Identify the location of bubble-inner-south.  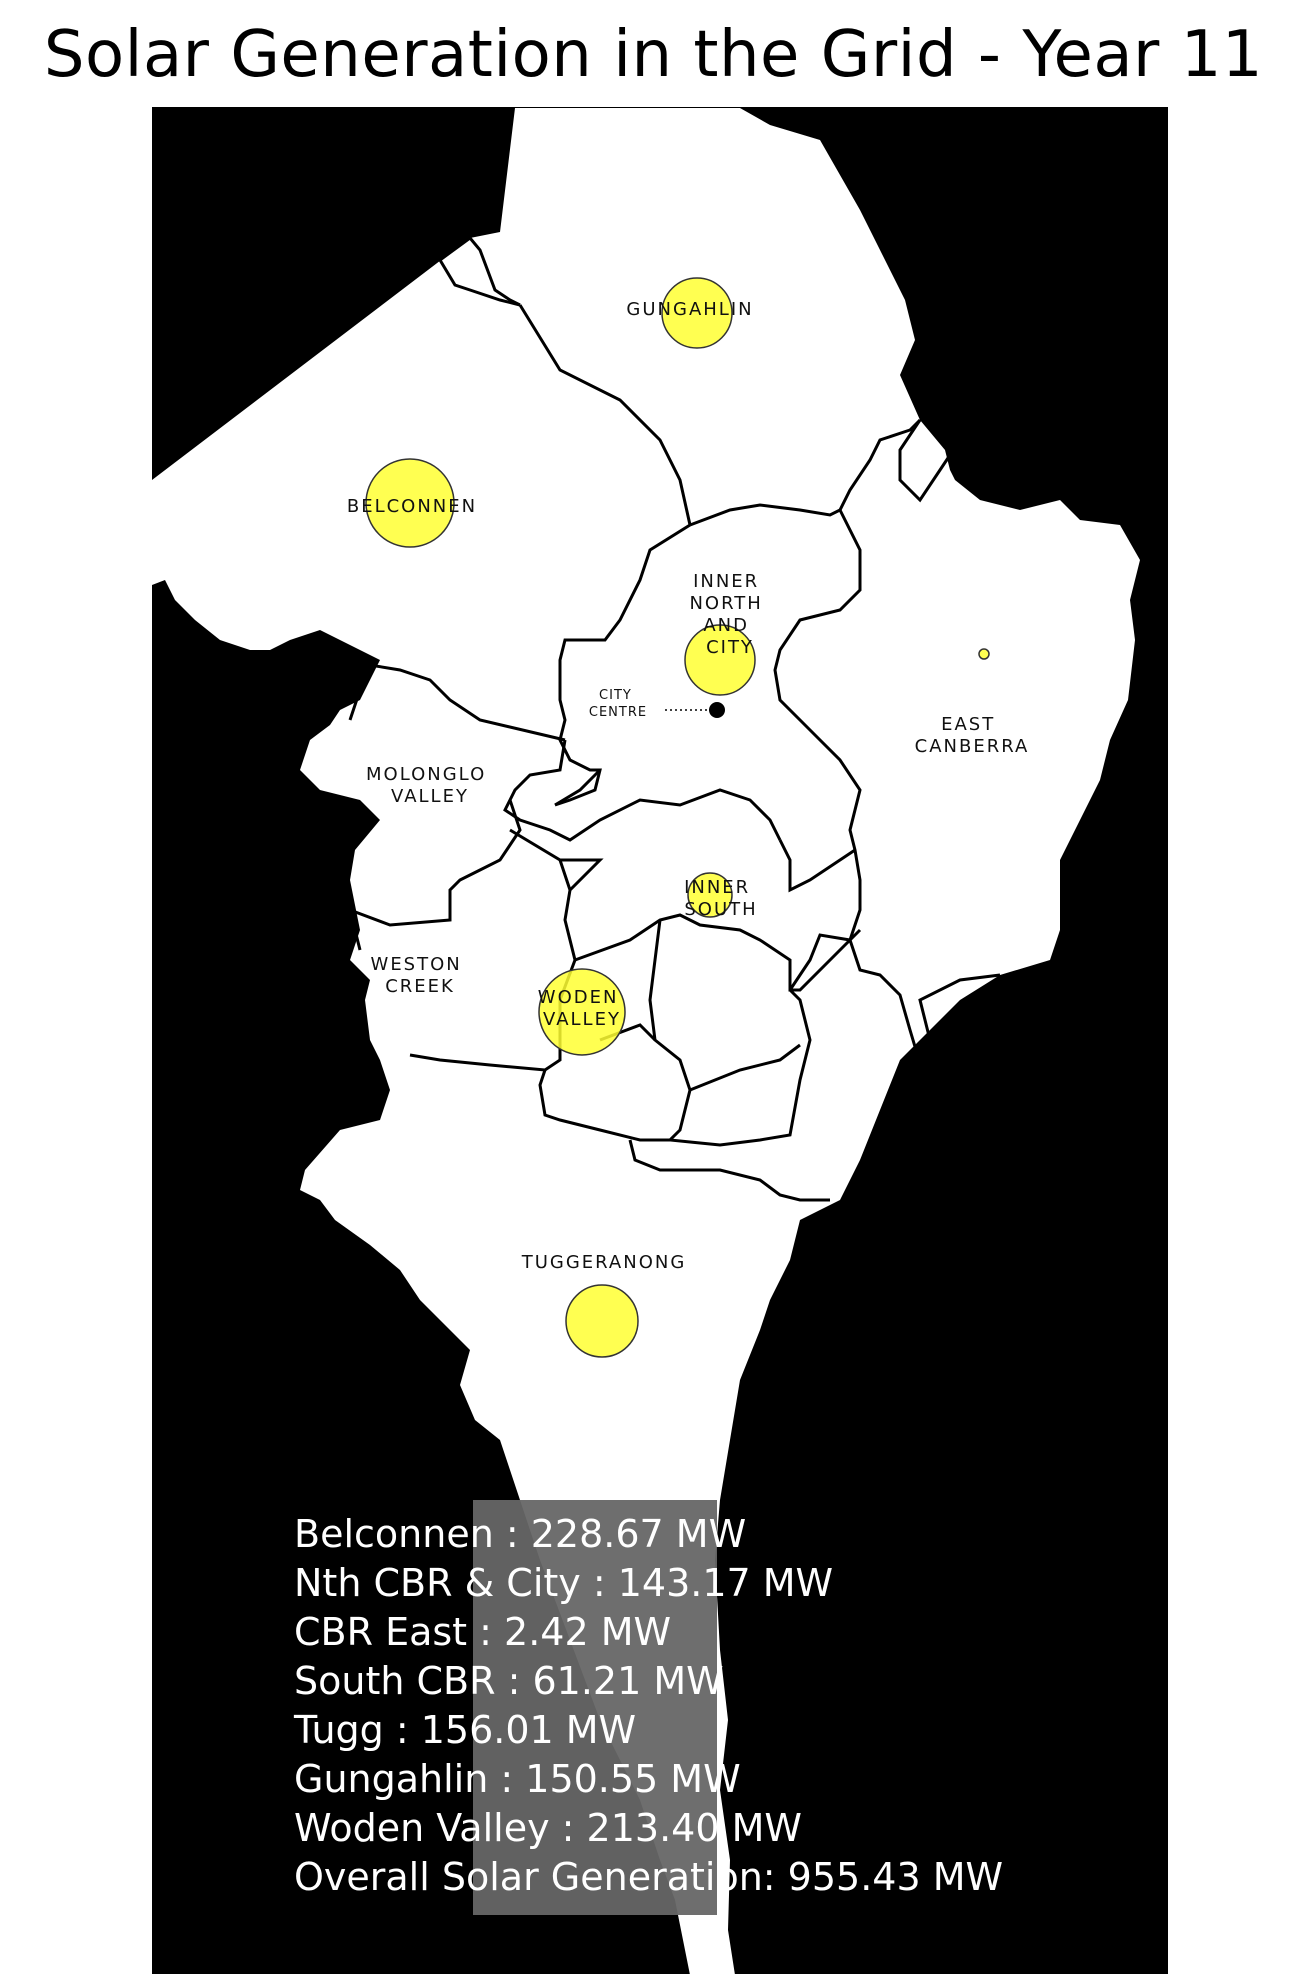
(710, 895).